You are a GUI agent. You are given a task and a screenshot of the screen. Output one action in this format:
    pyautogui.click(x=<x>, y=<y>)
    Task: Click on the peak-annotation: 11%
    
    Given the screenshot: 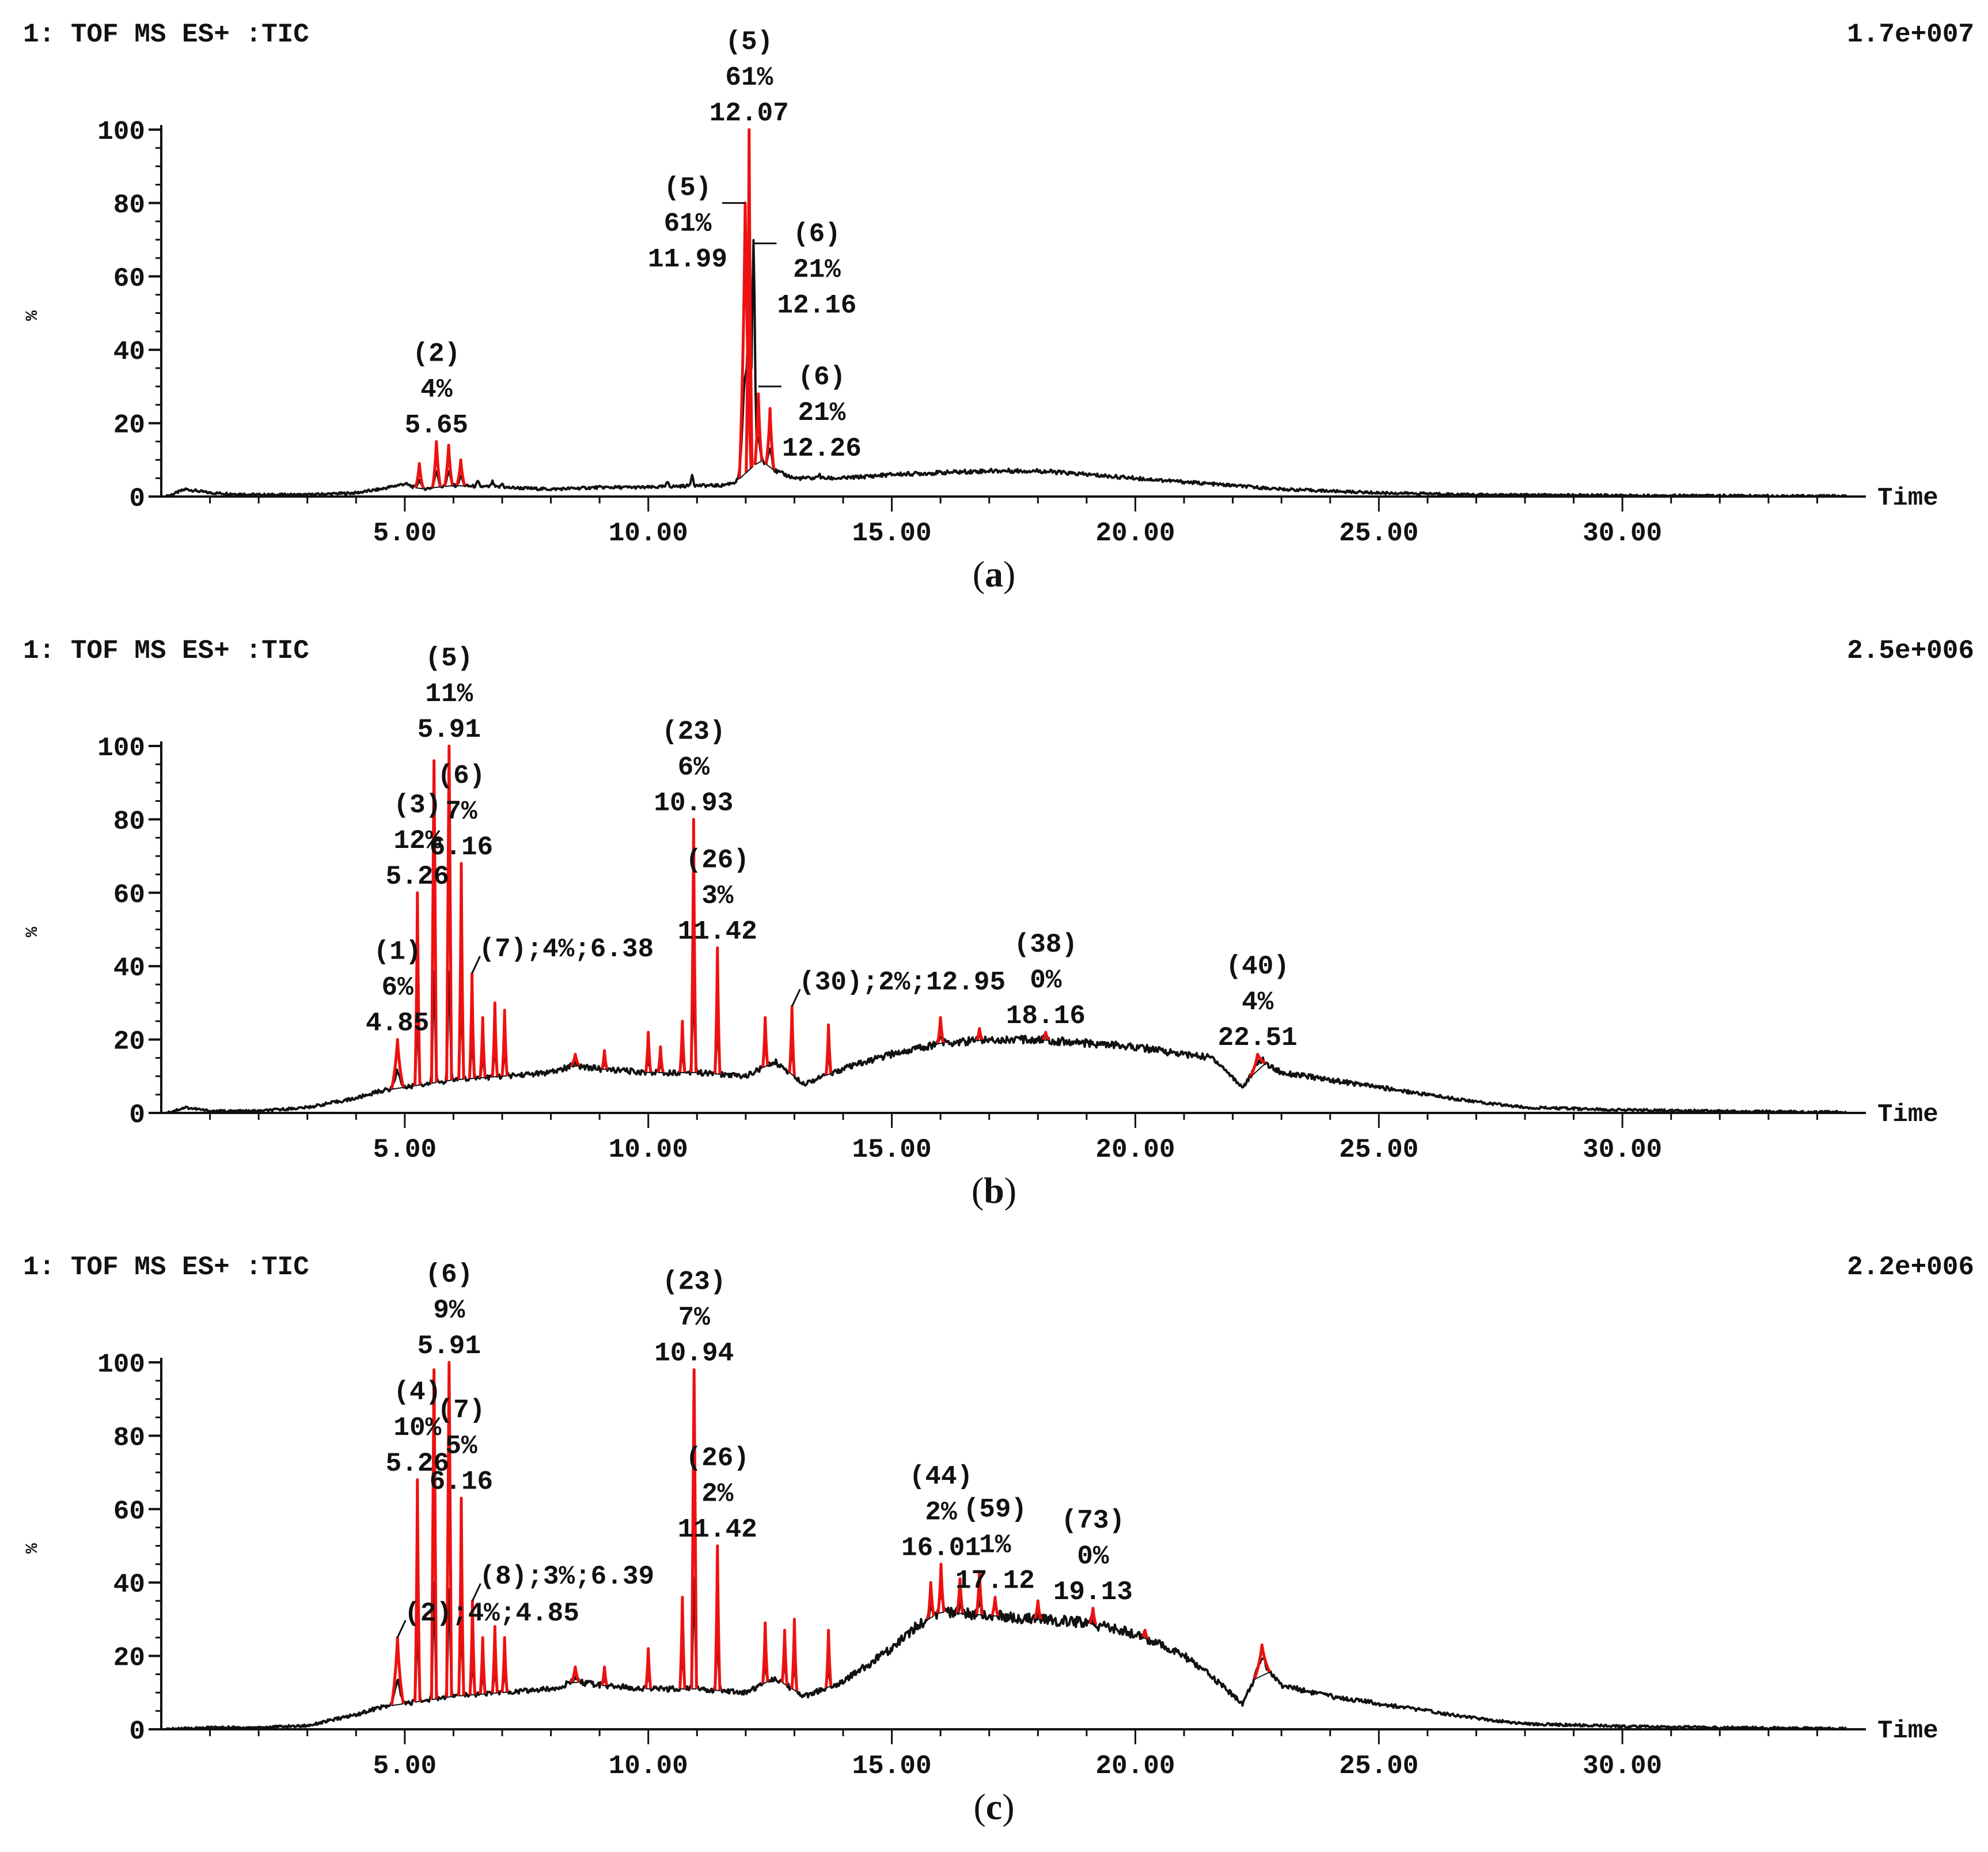 What is the action you would take?
    pyautogui.click(x=449, y=694)
    